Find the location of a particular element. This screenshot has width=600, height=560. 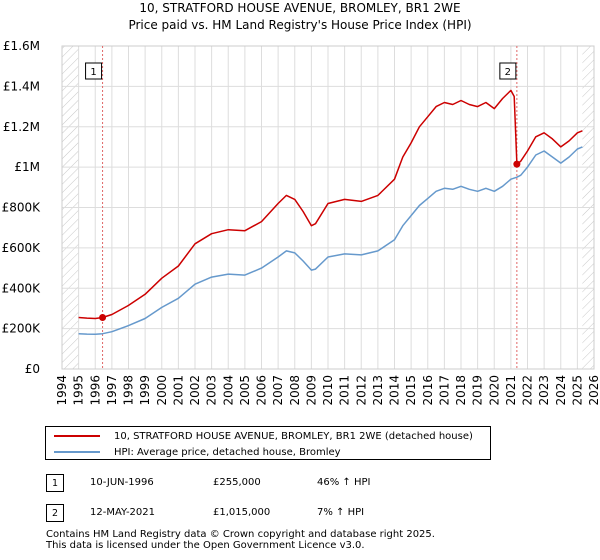

sale-price: £1,015,000 is located at coordinates (242, 512).